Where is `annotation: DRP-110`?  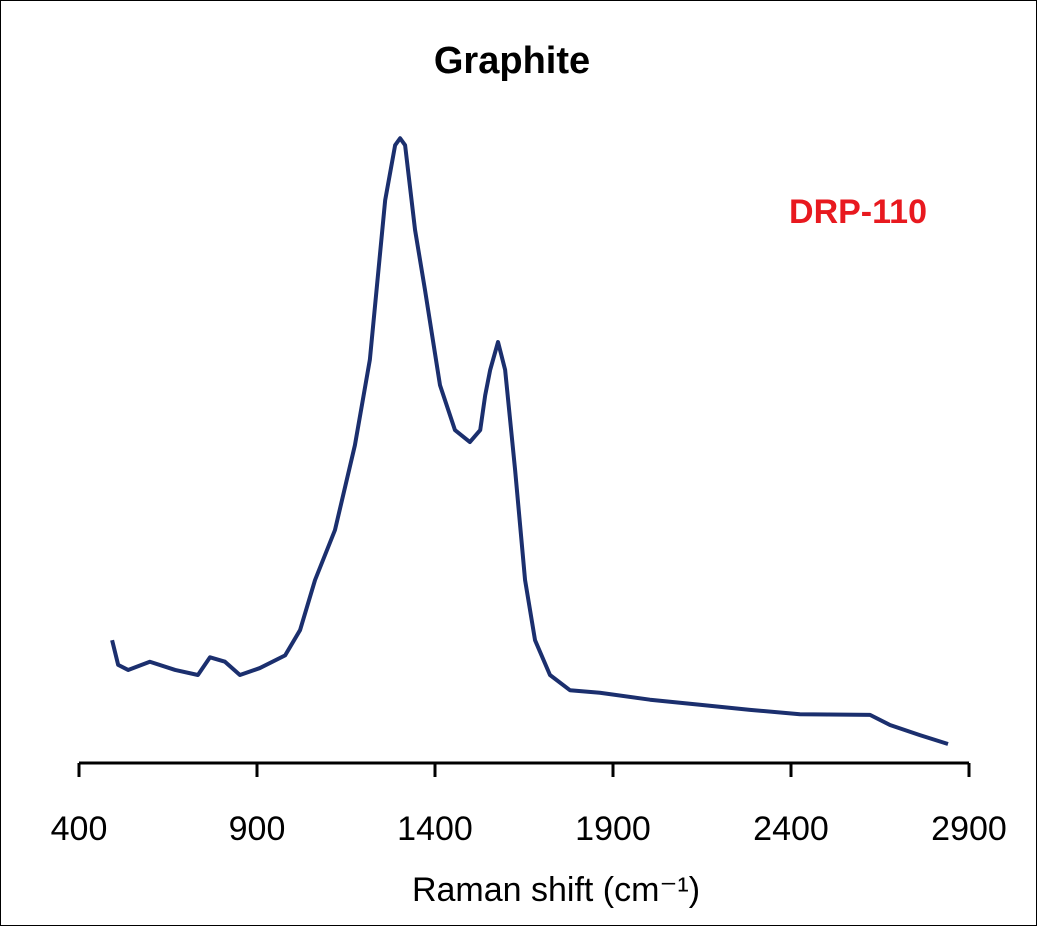
annotation: DRP-110 is located at coordinates (858, 212).